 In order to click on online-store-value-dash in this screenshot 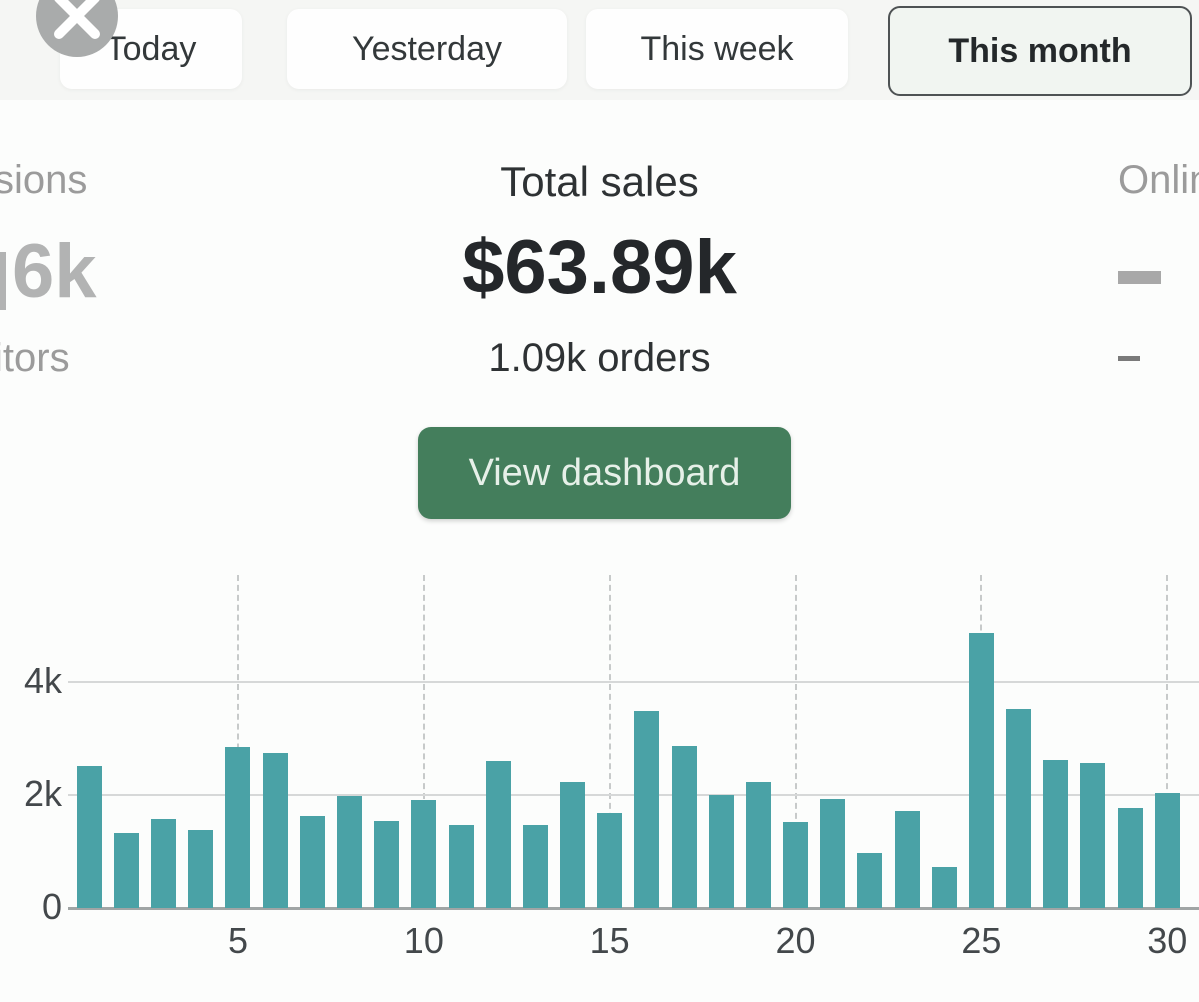, I will do `click(1139, 277)`.